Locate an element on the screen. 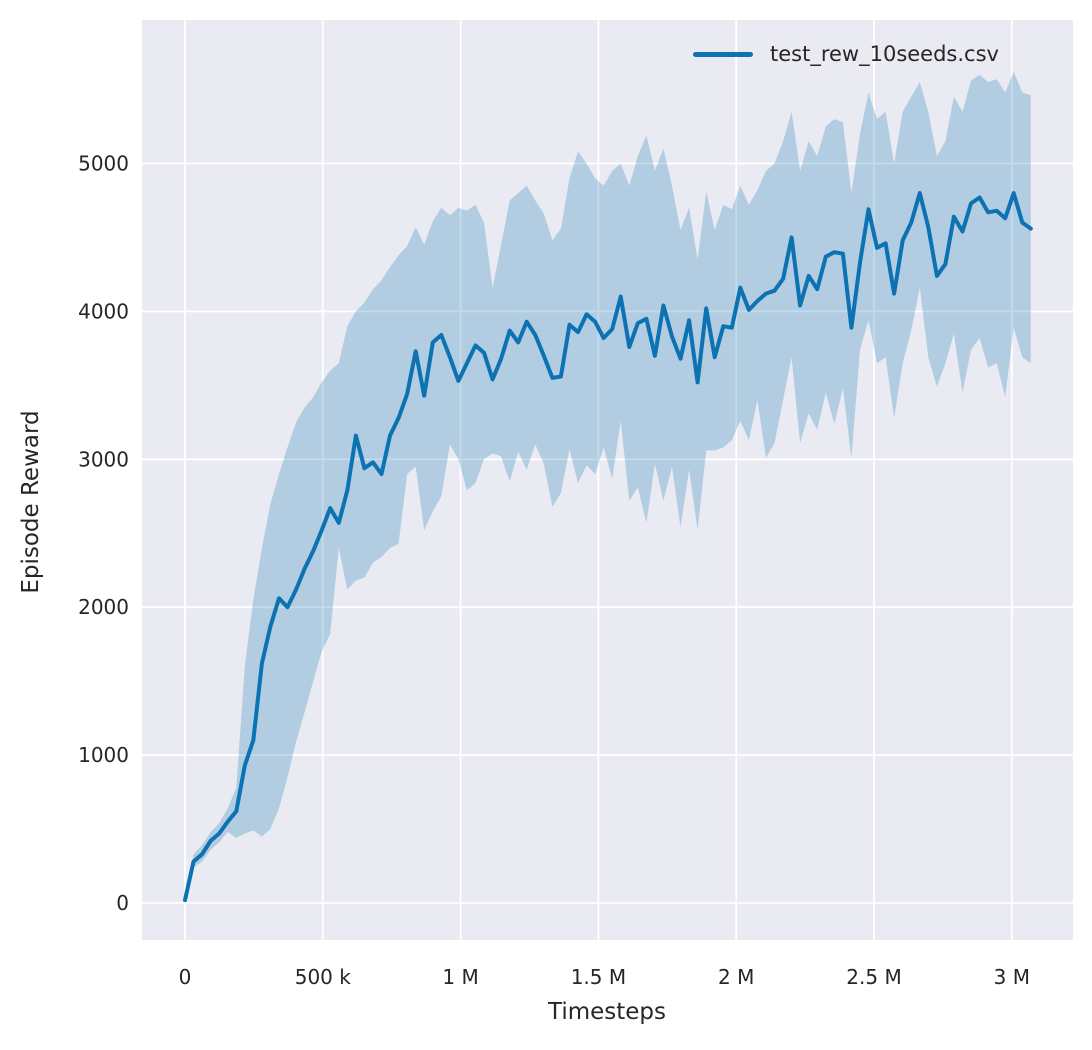 The image size is (1092, 1050). y-tick-label: 1000 is located at coordinates (103, 755).